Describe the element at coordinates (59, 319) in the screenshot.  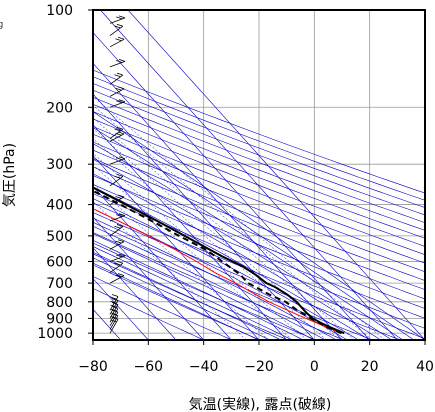
I see `y-tick-label: 900` at that location.